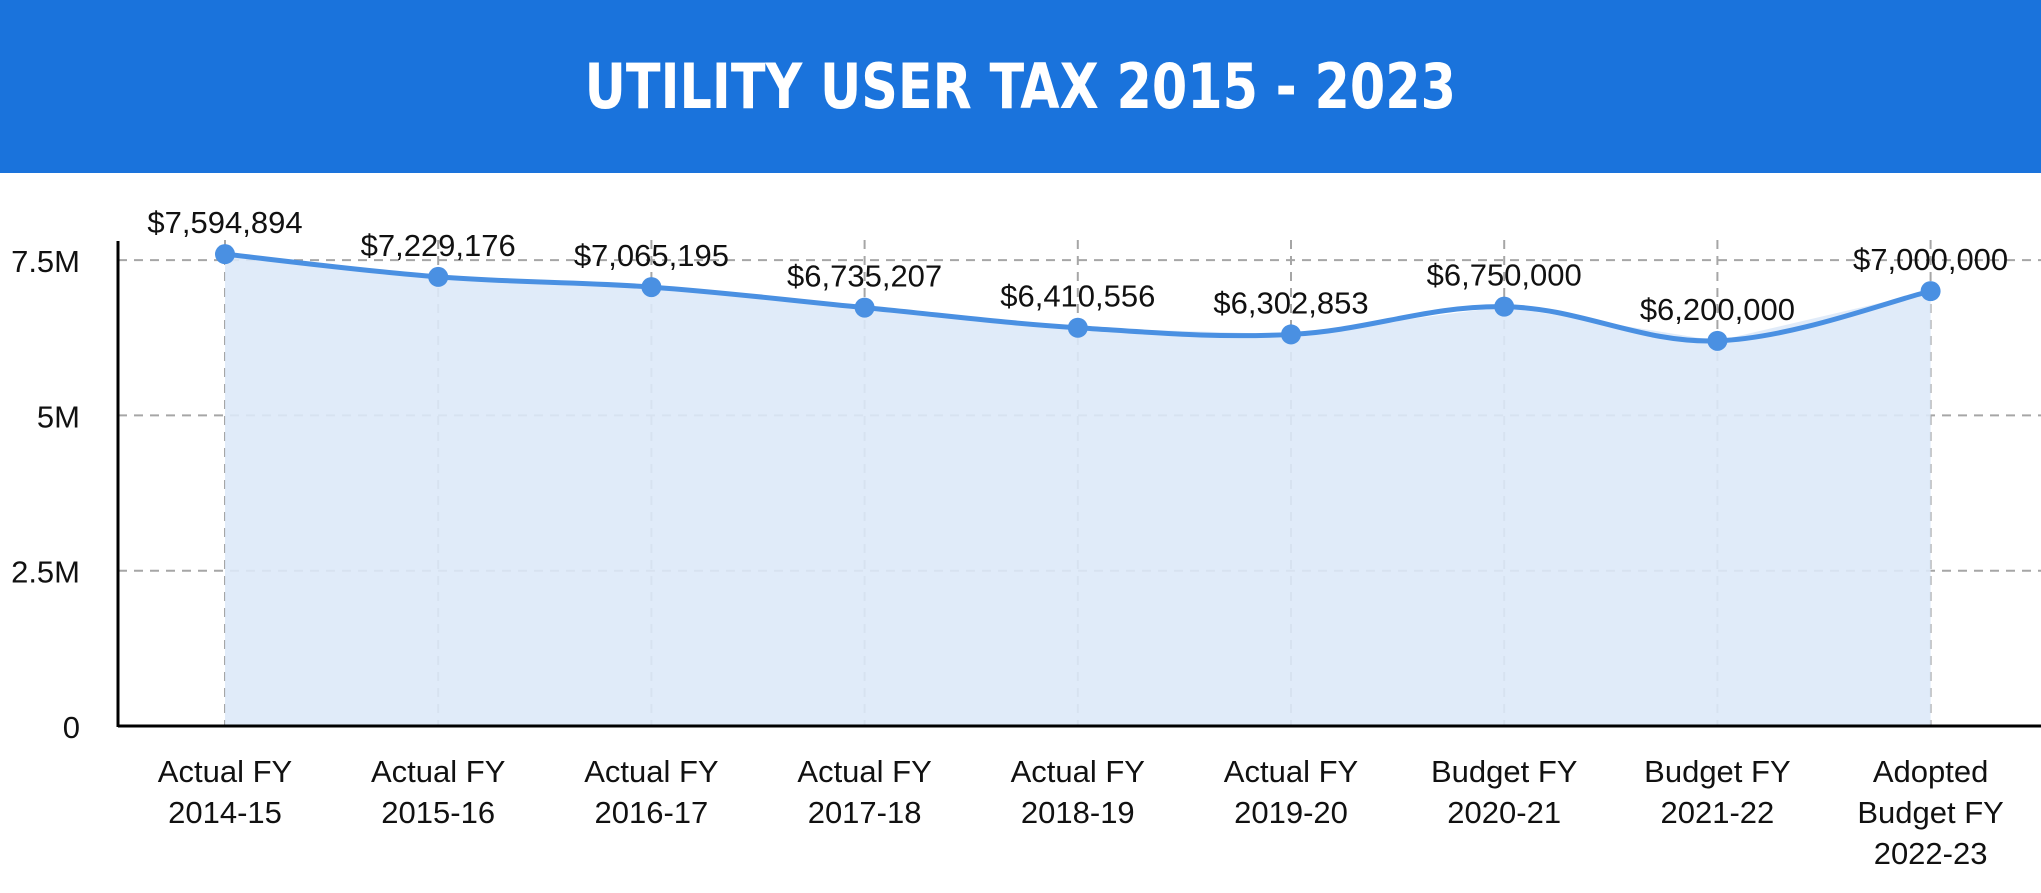 Image resolution: width=2041 pixels, height=893 pixels. I want to click on data-label: $6,735,207, so click(864, 276).